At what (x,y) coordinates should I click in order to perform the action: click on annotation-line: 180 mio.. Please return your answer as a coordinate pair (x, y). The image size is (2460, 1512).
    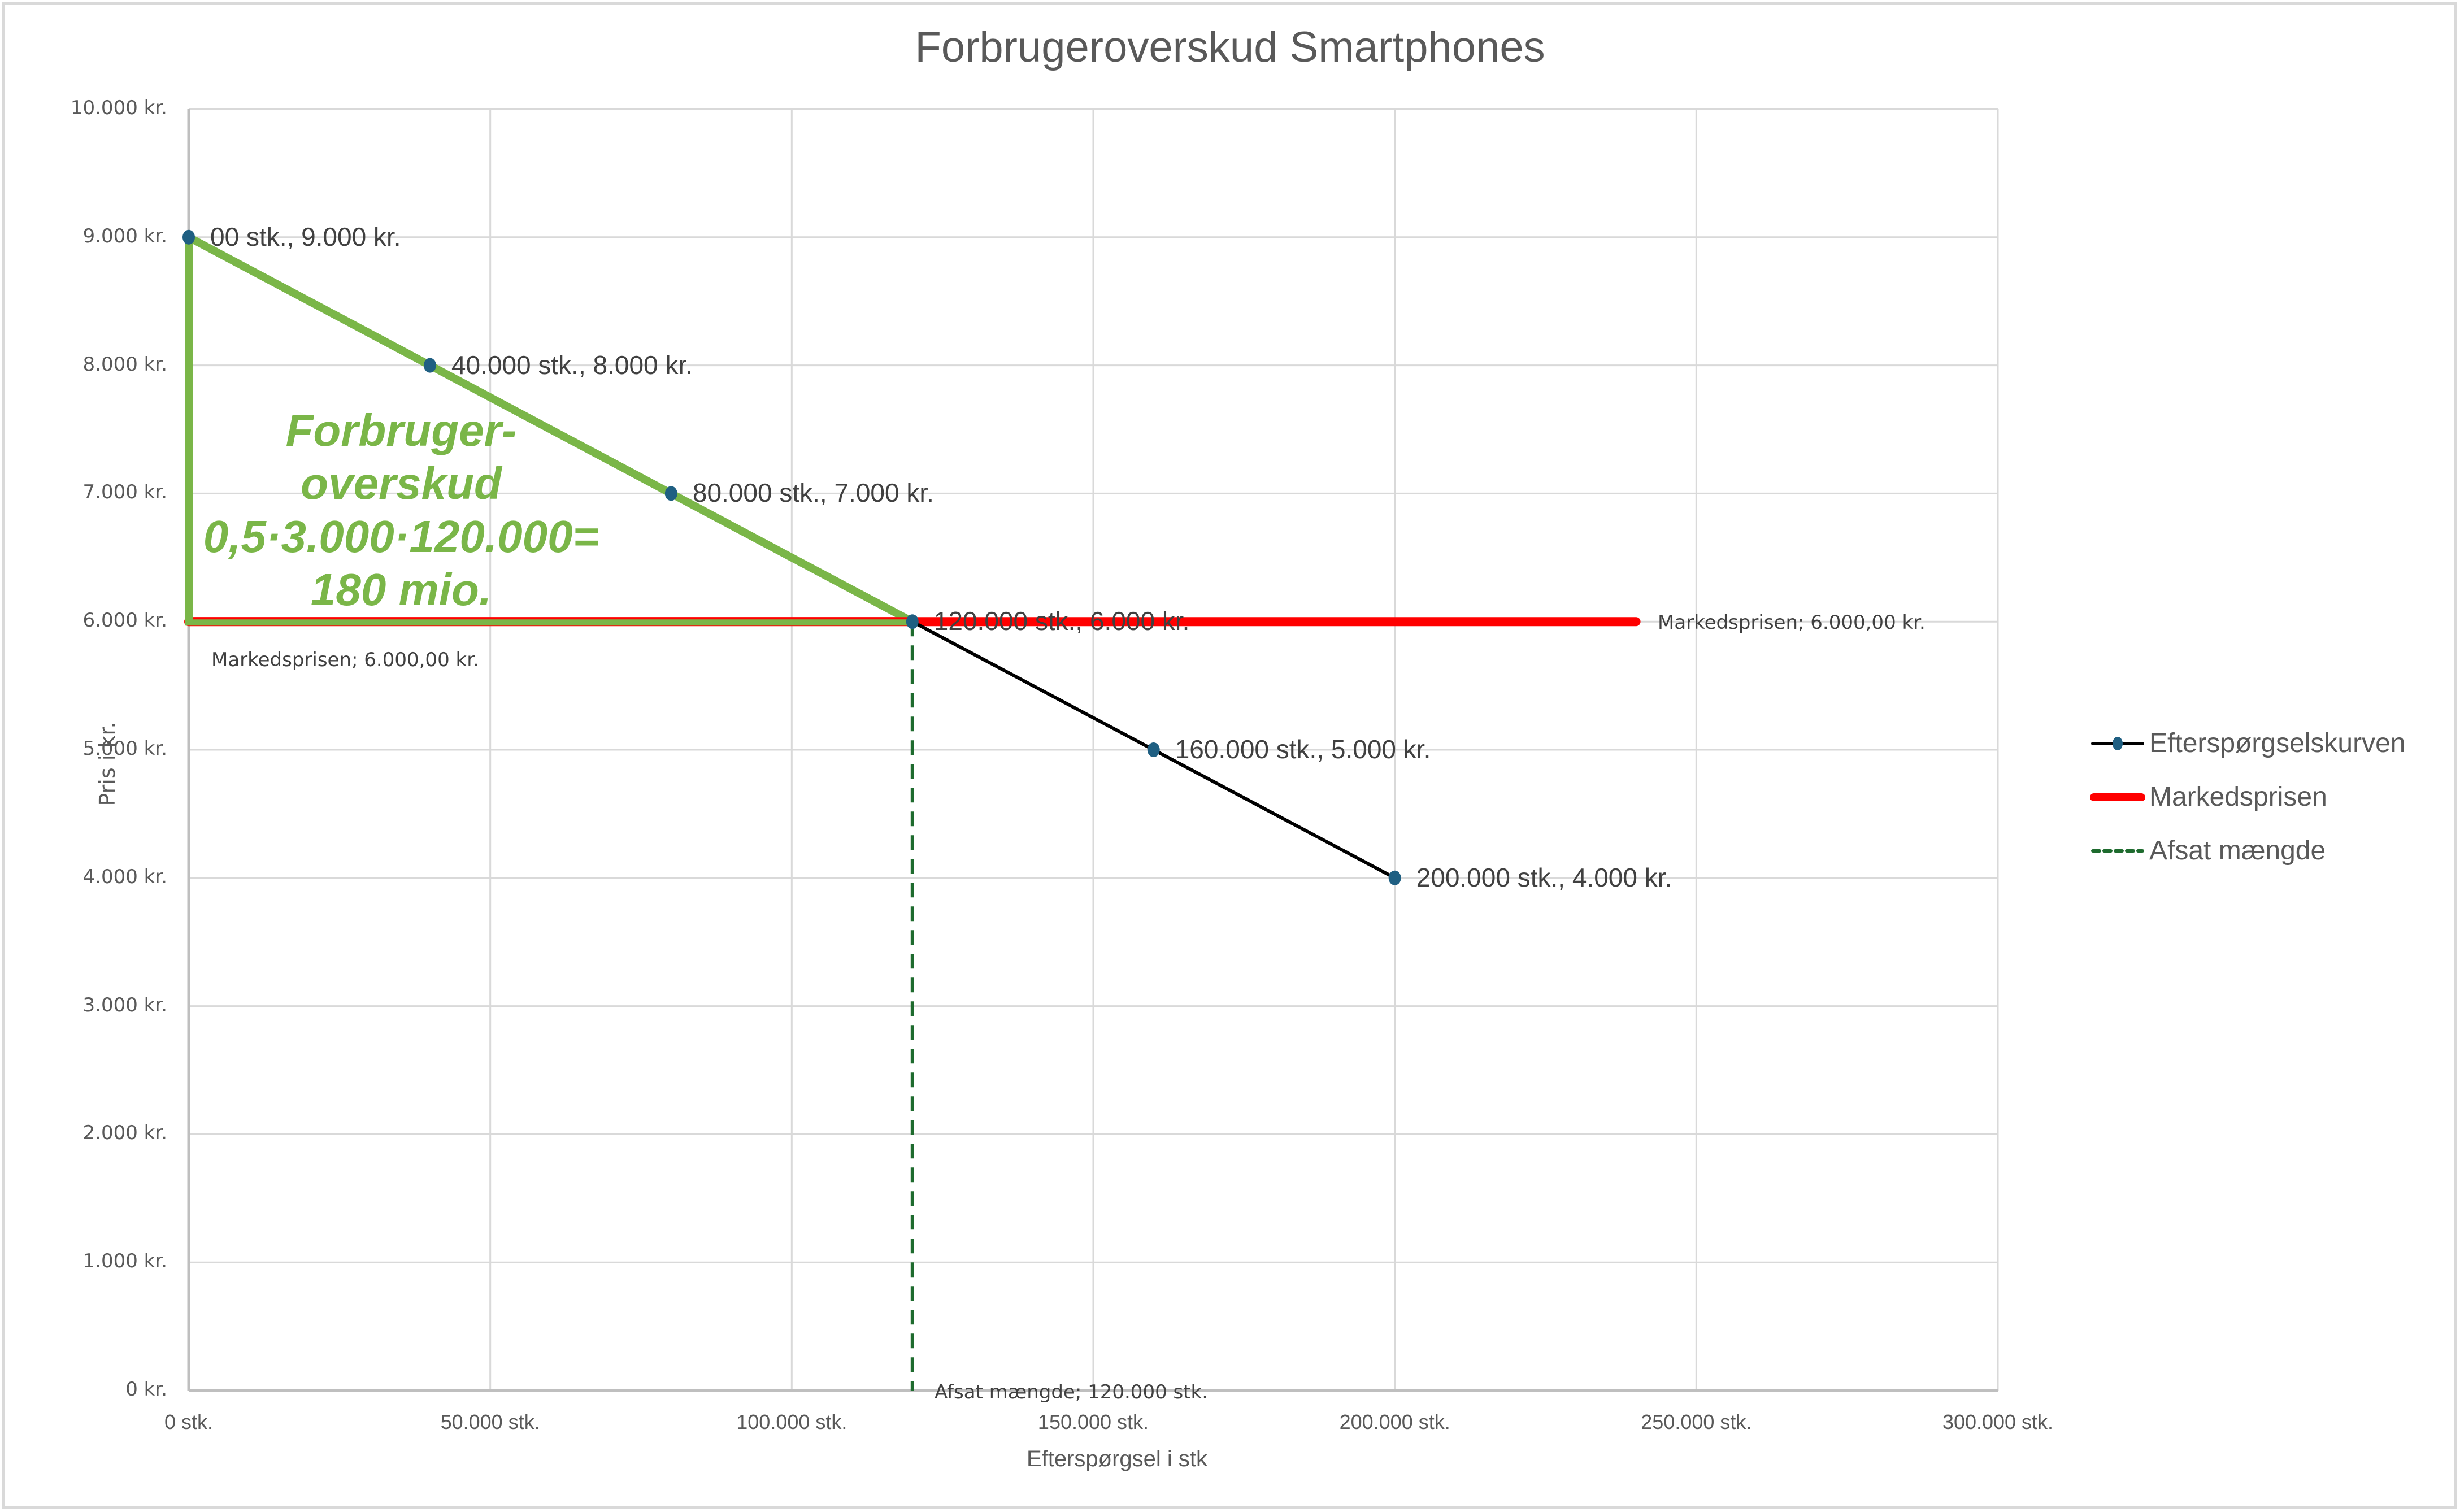
    Looking at the image, I should click on (401, 589).